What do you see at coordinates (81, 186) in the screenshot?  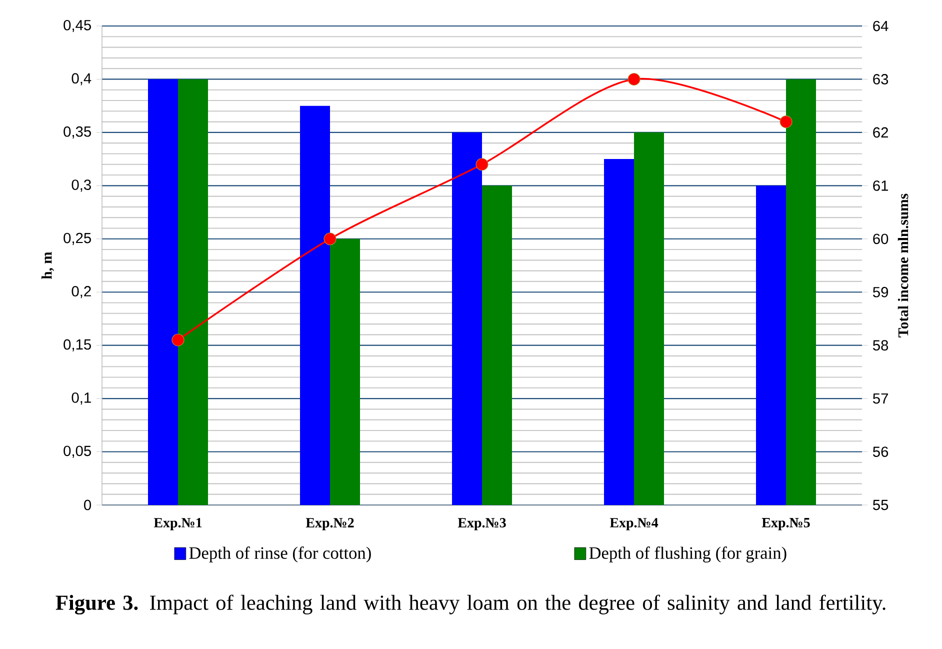 I see `y-tick-label: 0,3` at bounding box center [81, 186].